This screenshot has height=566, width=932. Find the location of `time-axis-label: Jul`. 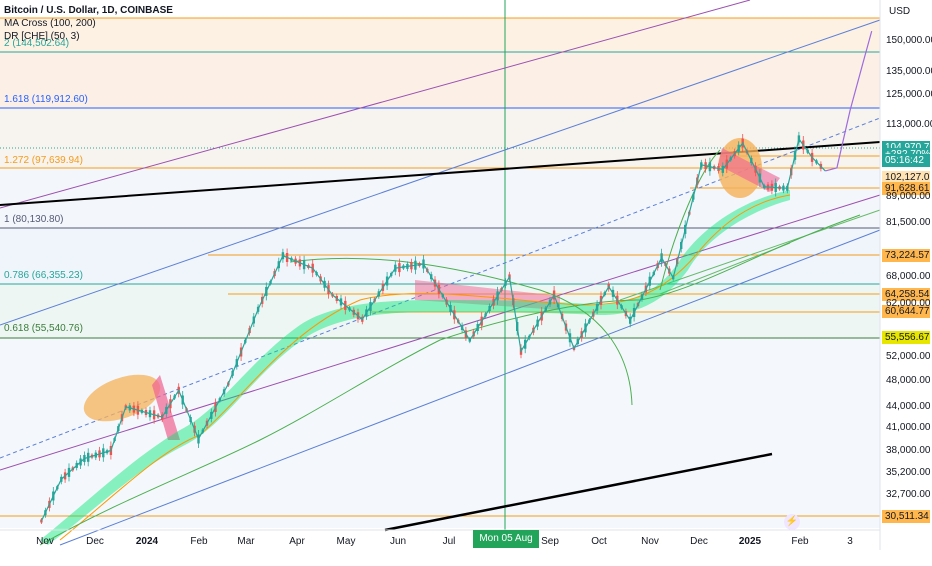

time-axis-label: Jul is located at coordinates (449, 541).